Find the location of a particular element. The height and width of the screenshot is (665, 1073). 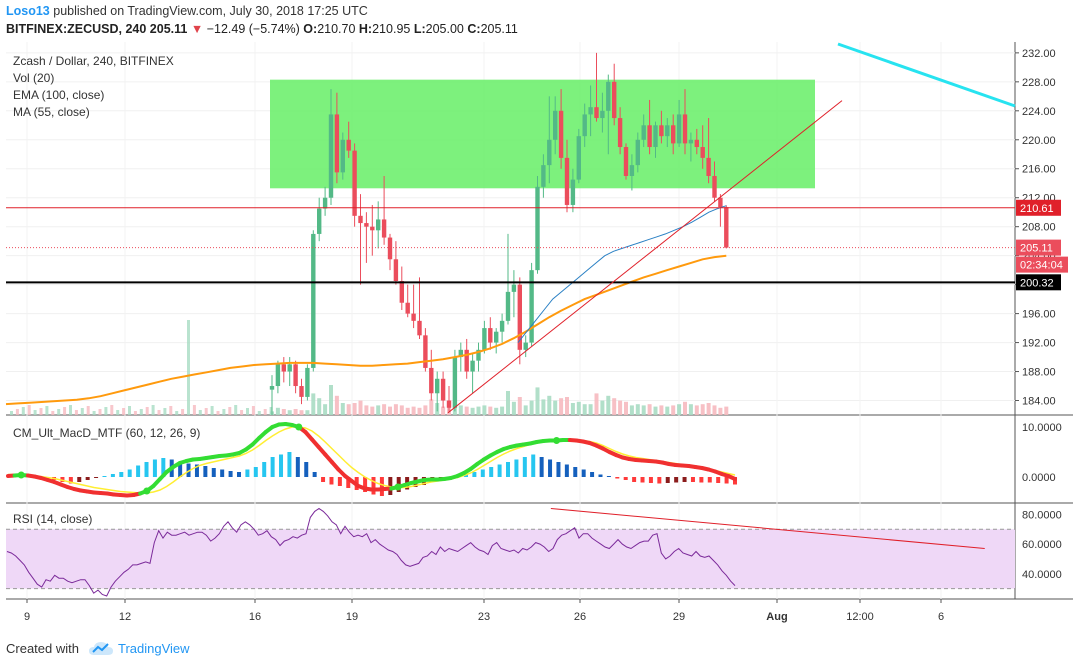

macd-cross-marker is located at coordinates (21, 475).